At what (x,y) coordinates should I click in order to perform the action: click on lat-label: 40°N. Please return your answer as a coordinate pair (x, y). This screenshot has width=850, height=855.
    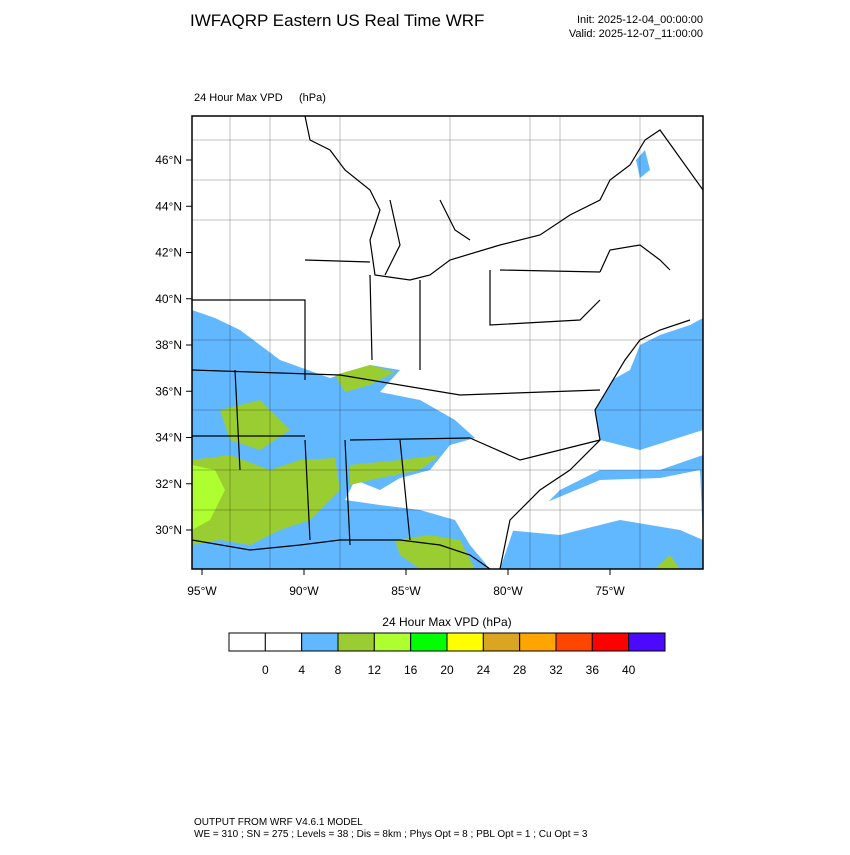
    Looking at the image, I should click on (168, 299).